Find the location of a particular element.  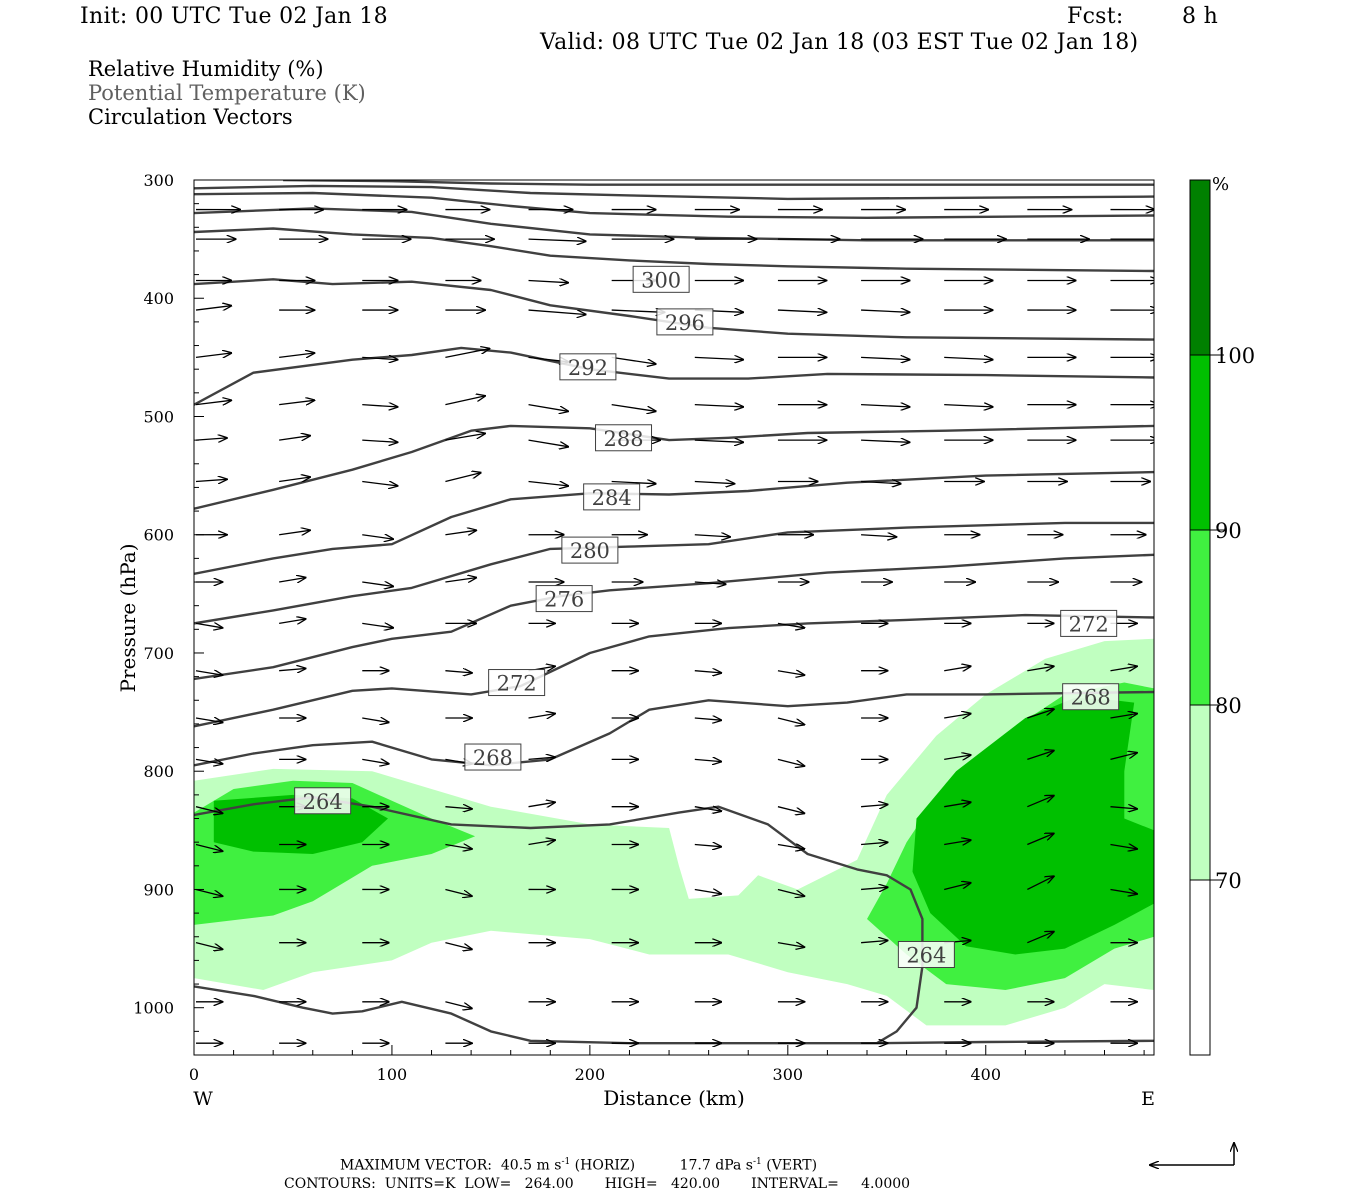

init-time: Init: 00 UTC Tue 02 Jan 18 is located at coordinates (234, 16).